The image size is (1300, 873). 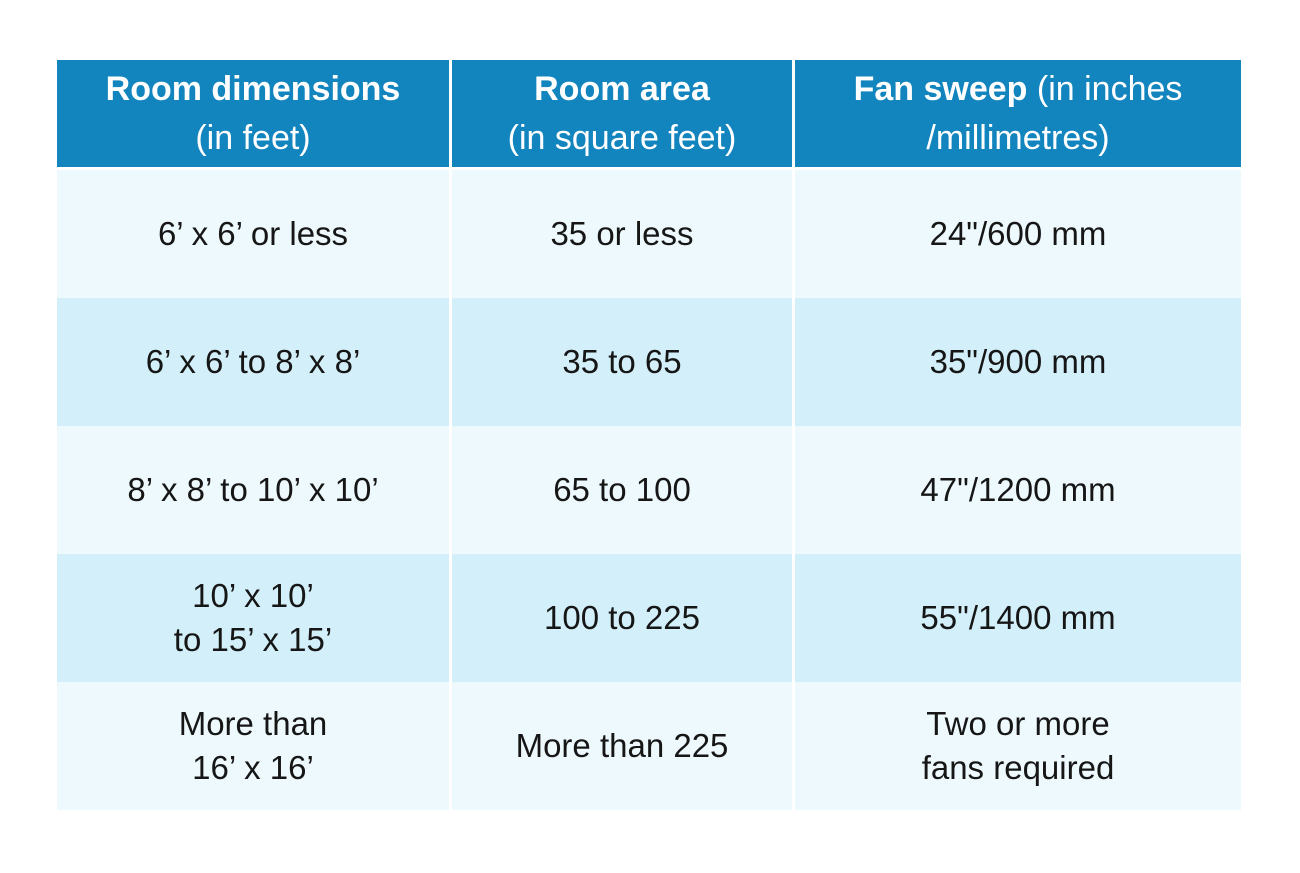 I want to click on cell-row5-sweep: Two or more fans required, so click(x=1018, y=746).